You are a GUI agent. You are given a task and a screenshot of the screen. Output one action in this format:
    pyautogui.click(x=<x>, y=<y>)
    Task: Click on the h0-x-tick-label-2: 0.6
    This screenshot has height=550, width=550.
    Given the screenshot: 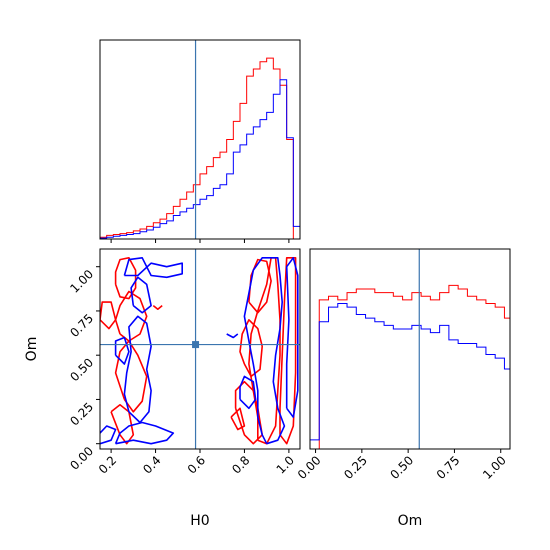 What is the action you would take?
    pyautogui.click(x=196, y=464)
    